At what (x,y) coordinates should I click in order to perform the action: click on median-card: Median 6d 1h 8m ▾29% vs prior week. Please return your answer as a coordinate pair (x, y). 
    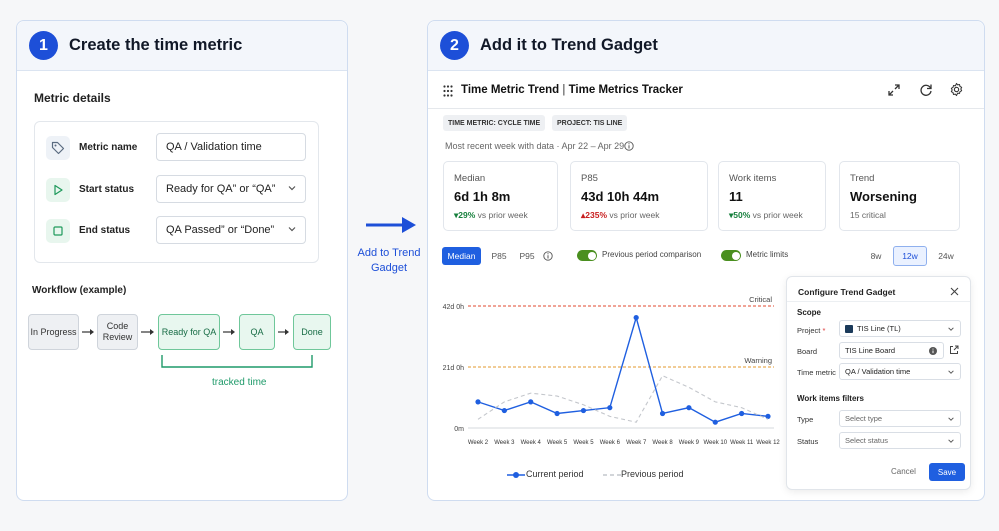
    Looking at the image, I should click on (500, 196).